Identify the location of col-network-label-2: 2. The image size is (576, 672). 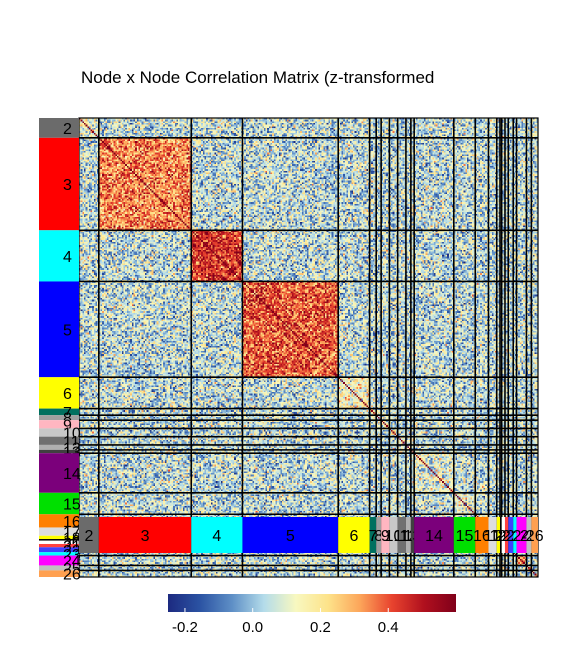
(88, 536).